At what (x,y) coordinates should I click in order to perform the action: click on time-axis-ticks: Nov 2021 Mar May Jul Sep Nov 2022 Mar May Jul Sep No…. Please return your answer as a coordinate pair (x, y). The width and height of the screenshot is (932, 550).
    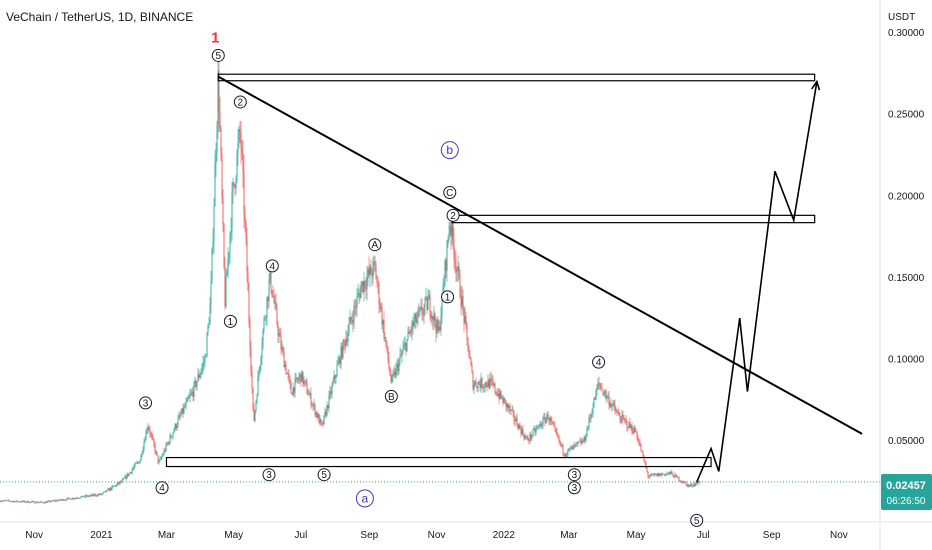
    Looking at the image, I should click on (436, 535).